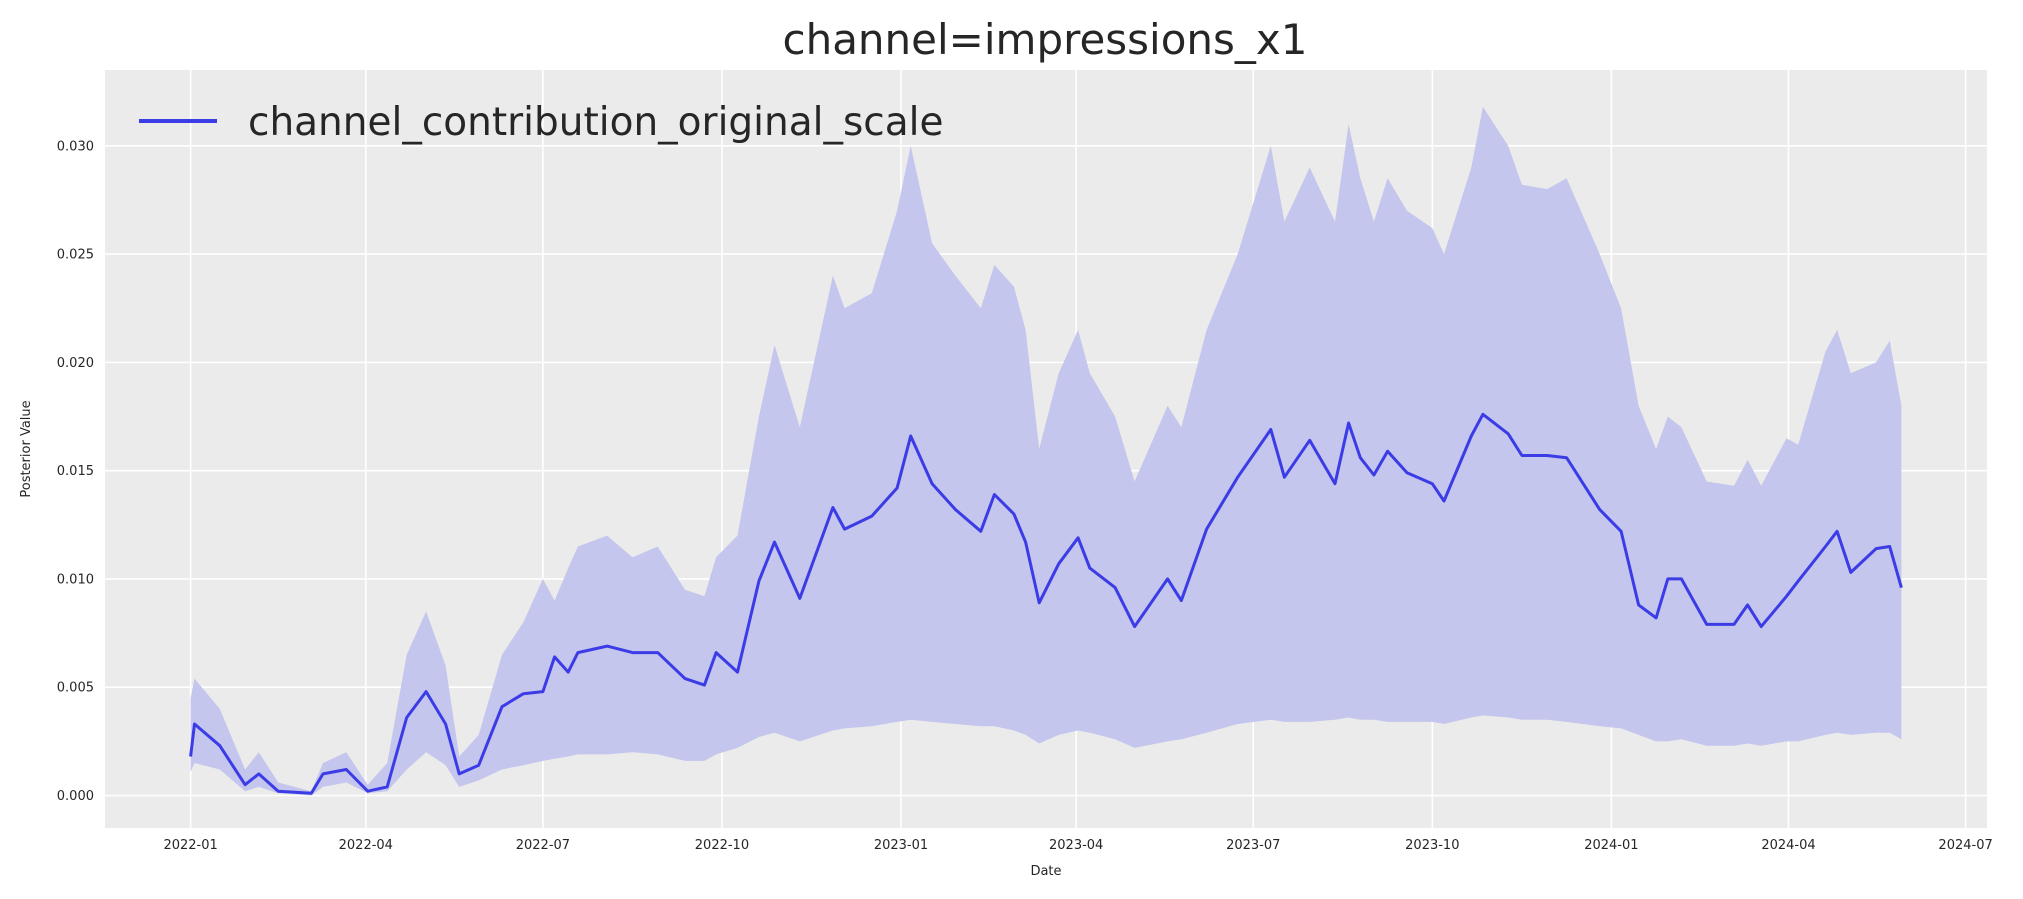 This screenshot has height=899, width=2023. What do you see at coordinates (1044, 39) in the screenshot?
I see `chart-title: channel=impressions_x1` at bounding box center [1044, 39].